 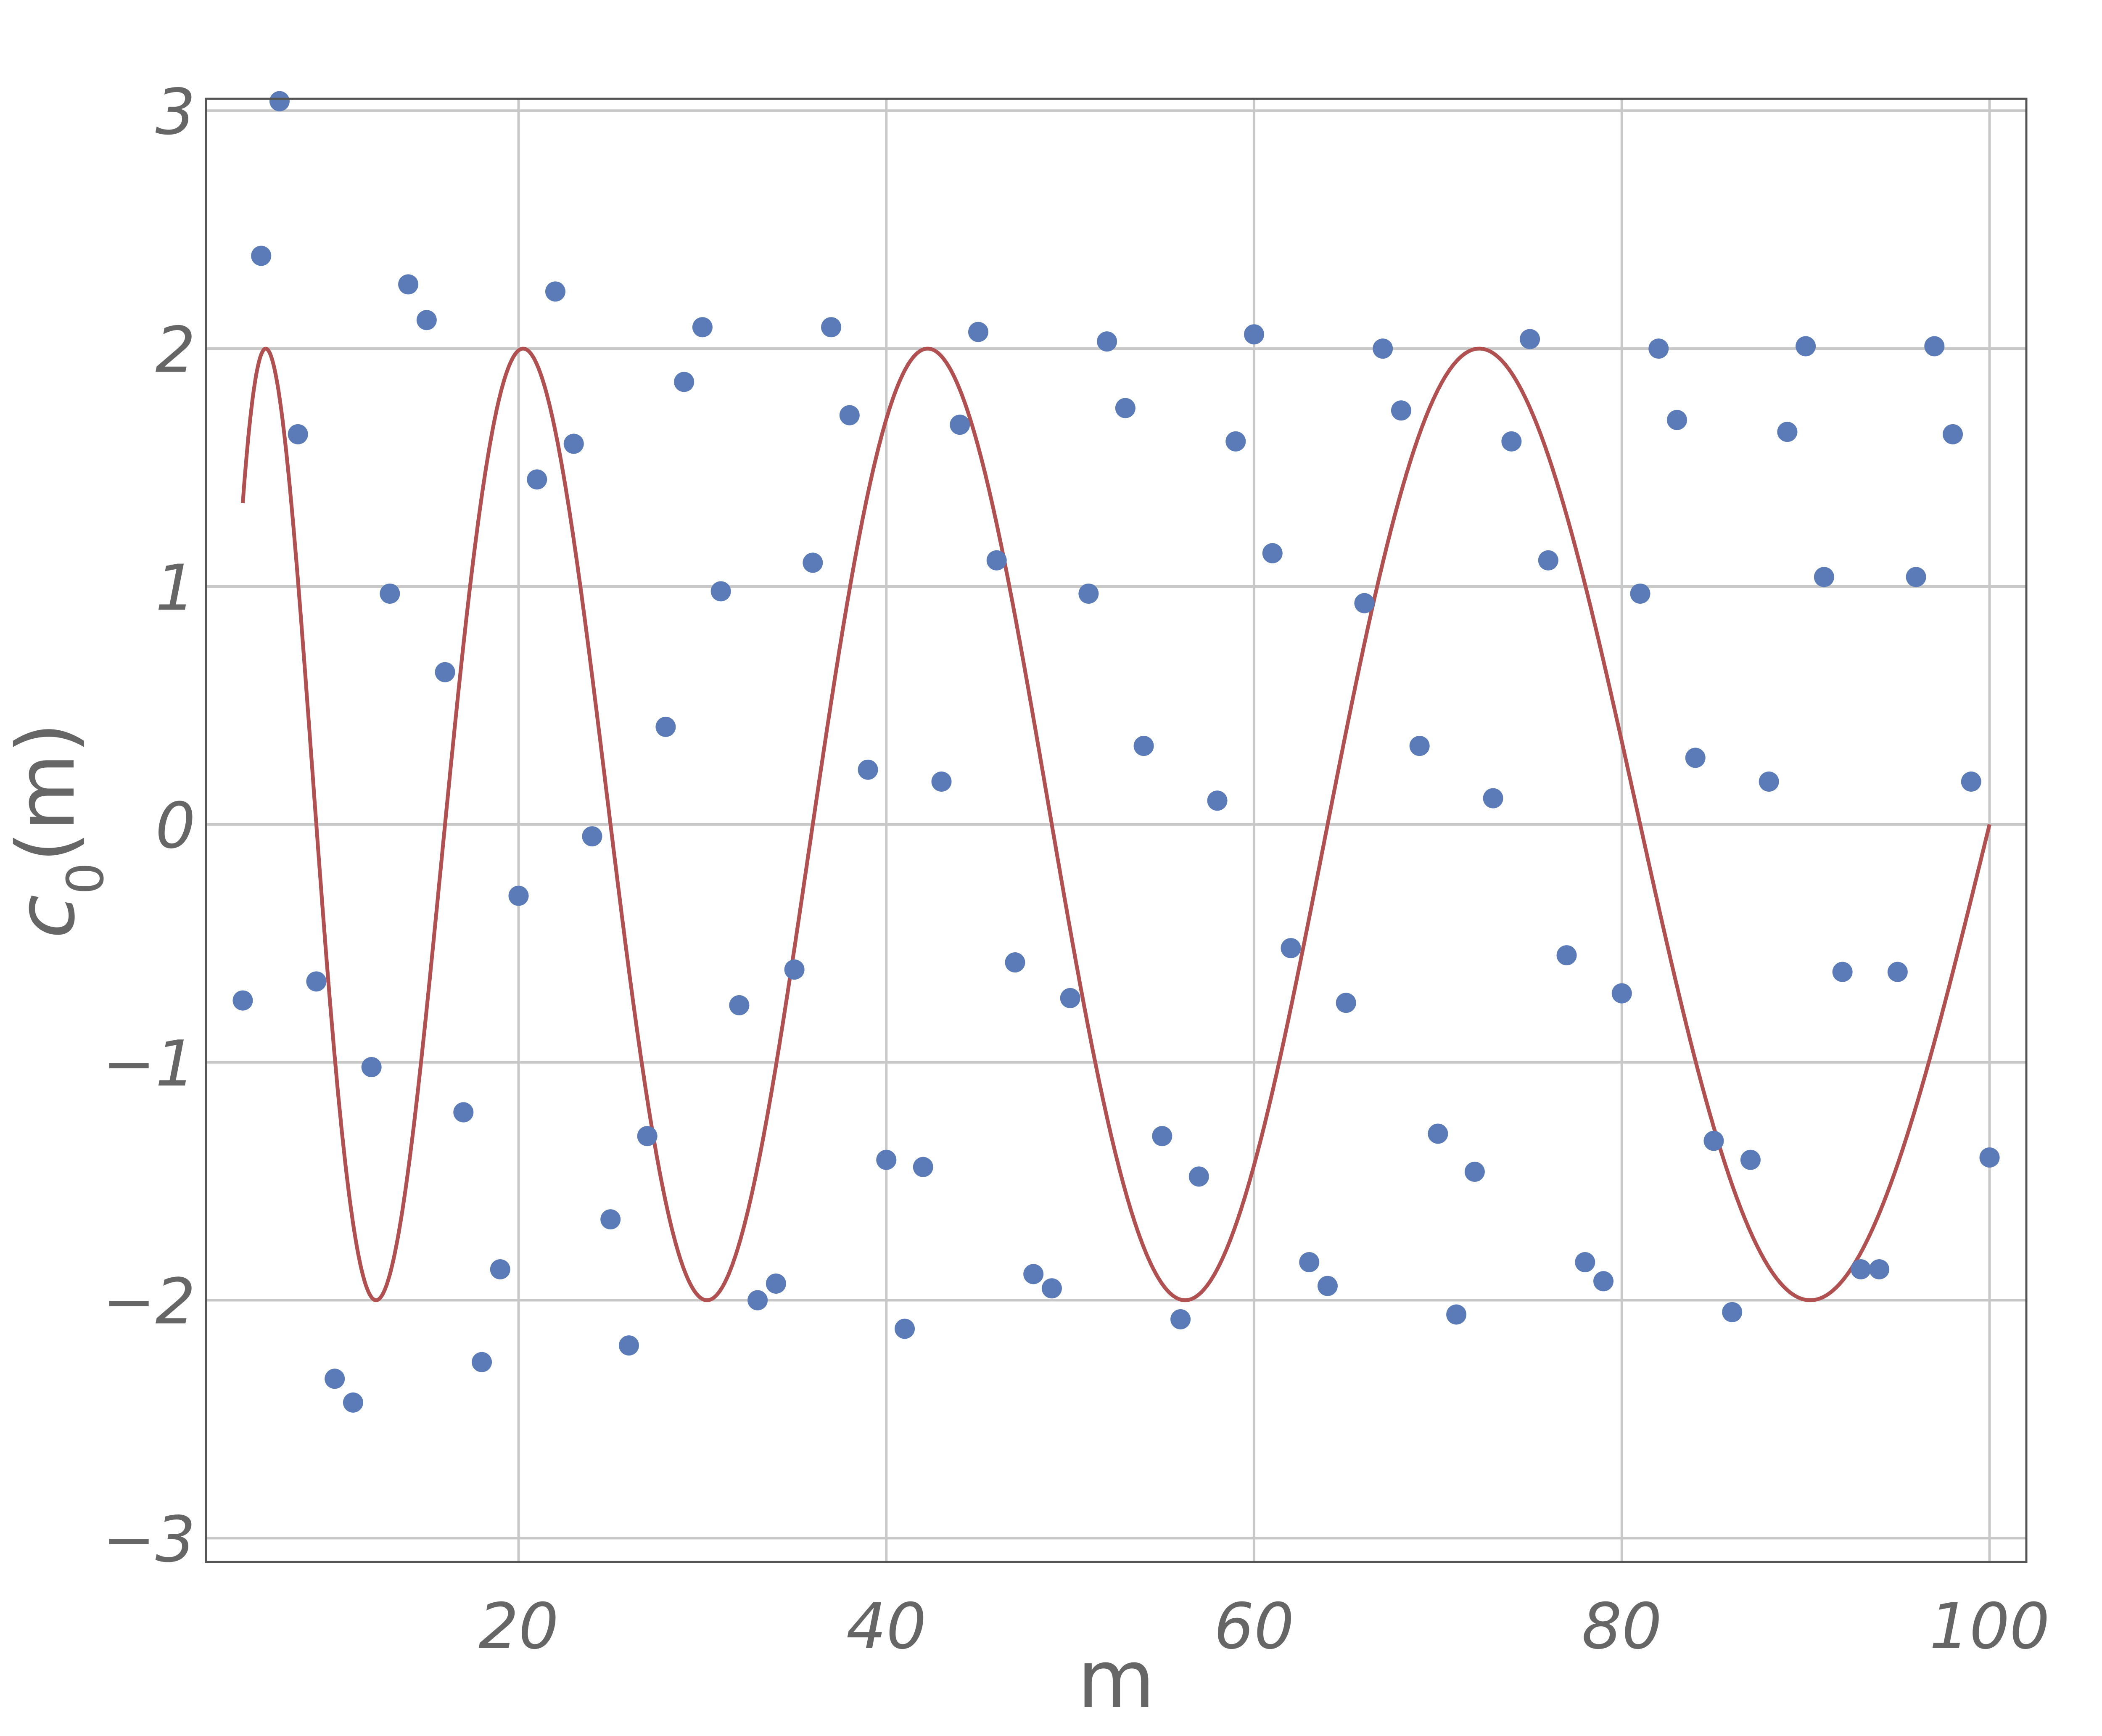 I want to click on y-tick-label-1: 1, so click(x=175, y=588).